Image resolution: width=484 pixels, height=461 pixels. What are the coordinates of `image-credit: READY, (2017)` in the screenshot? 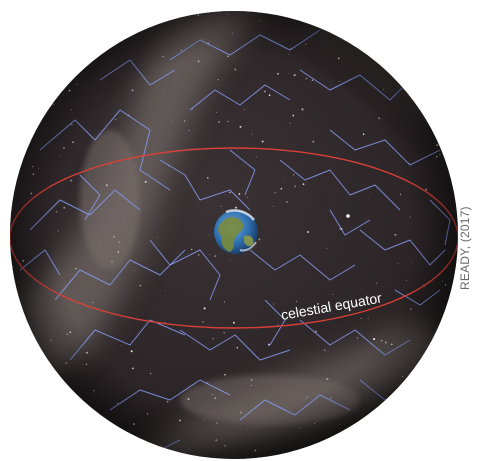 It's located at (465, 248).